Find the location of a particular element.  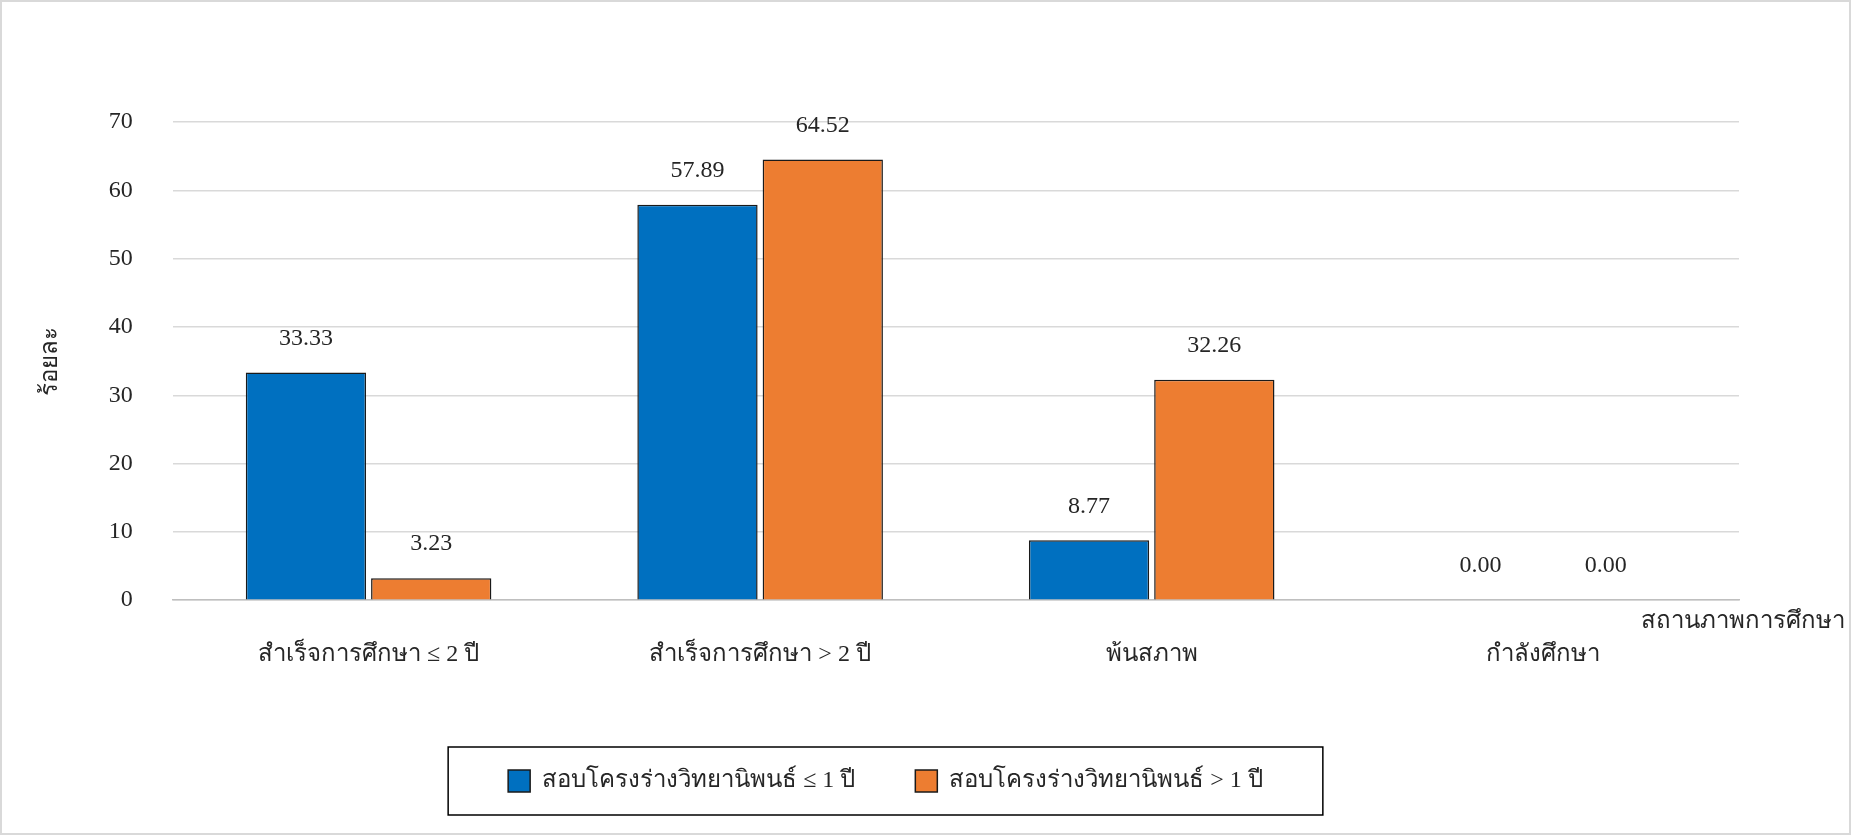

text: 33.33 is located at coordinates (305, 336).